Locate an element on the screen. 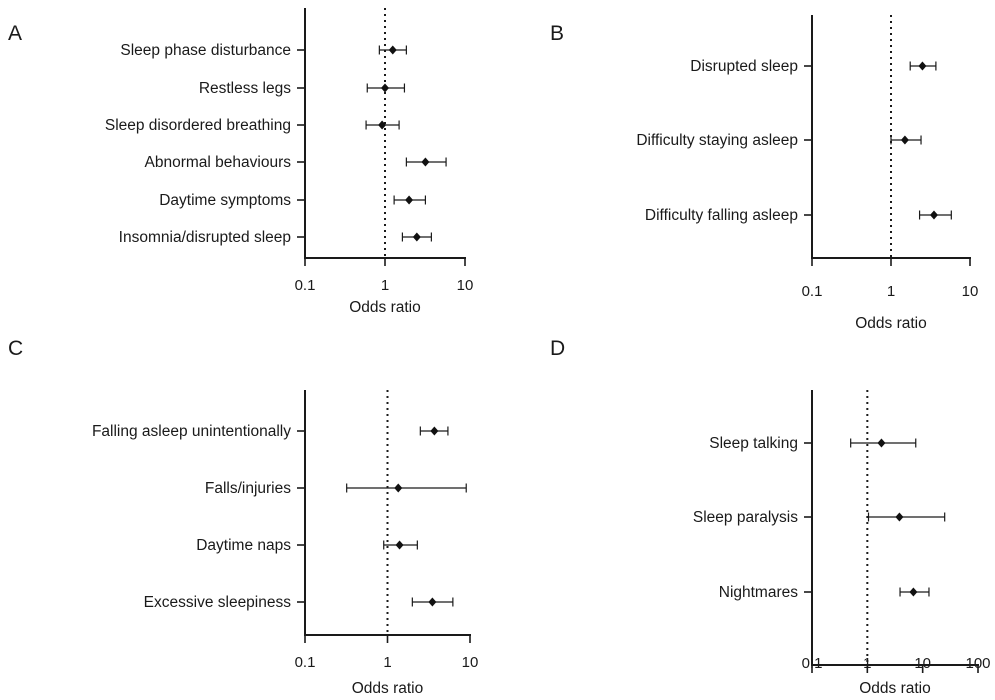 This screenshot has width=995, height=700. panel-letter: A is located at coordinates (15, 33).